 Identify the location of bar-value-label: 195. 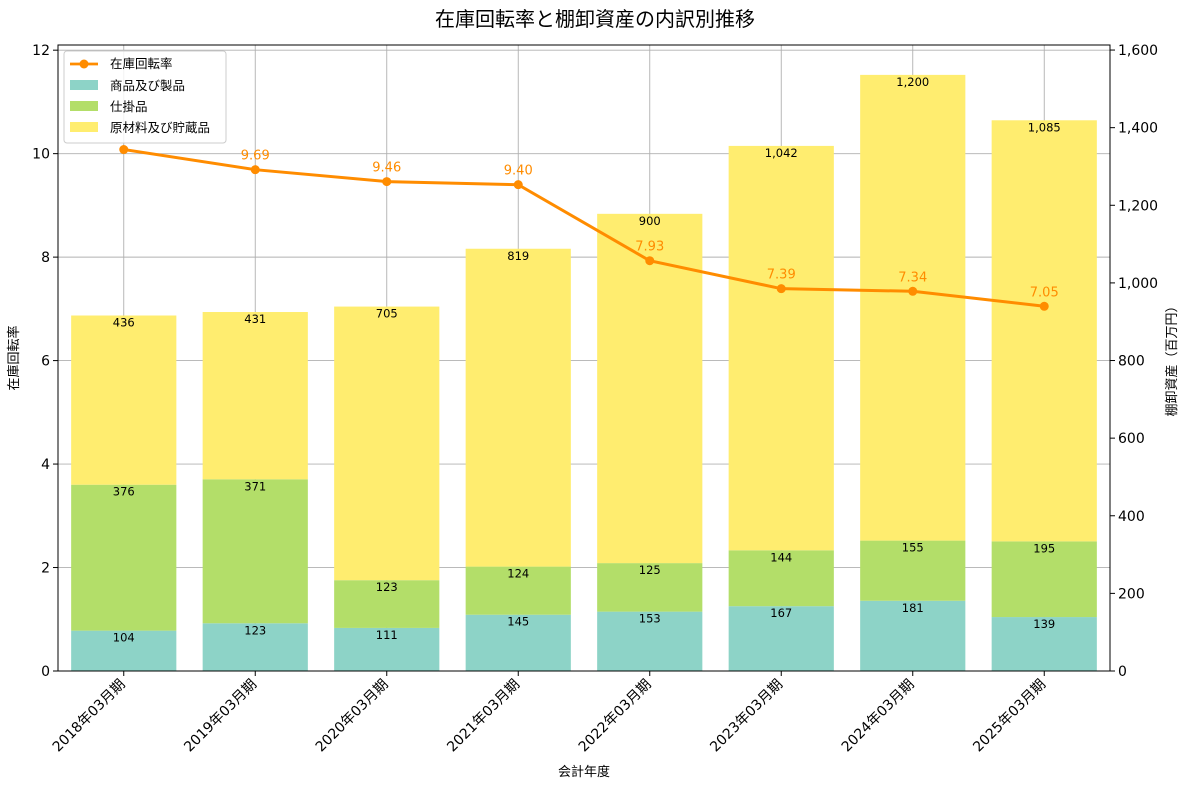
(1044, 548).